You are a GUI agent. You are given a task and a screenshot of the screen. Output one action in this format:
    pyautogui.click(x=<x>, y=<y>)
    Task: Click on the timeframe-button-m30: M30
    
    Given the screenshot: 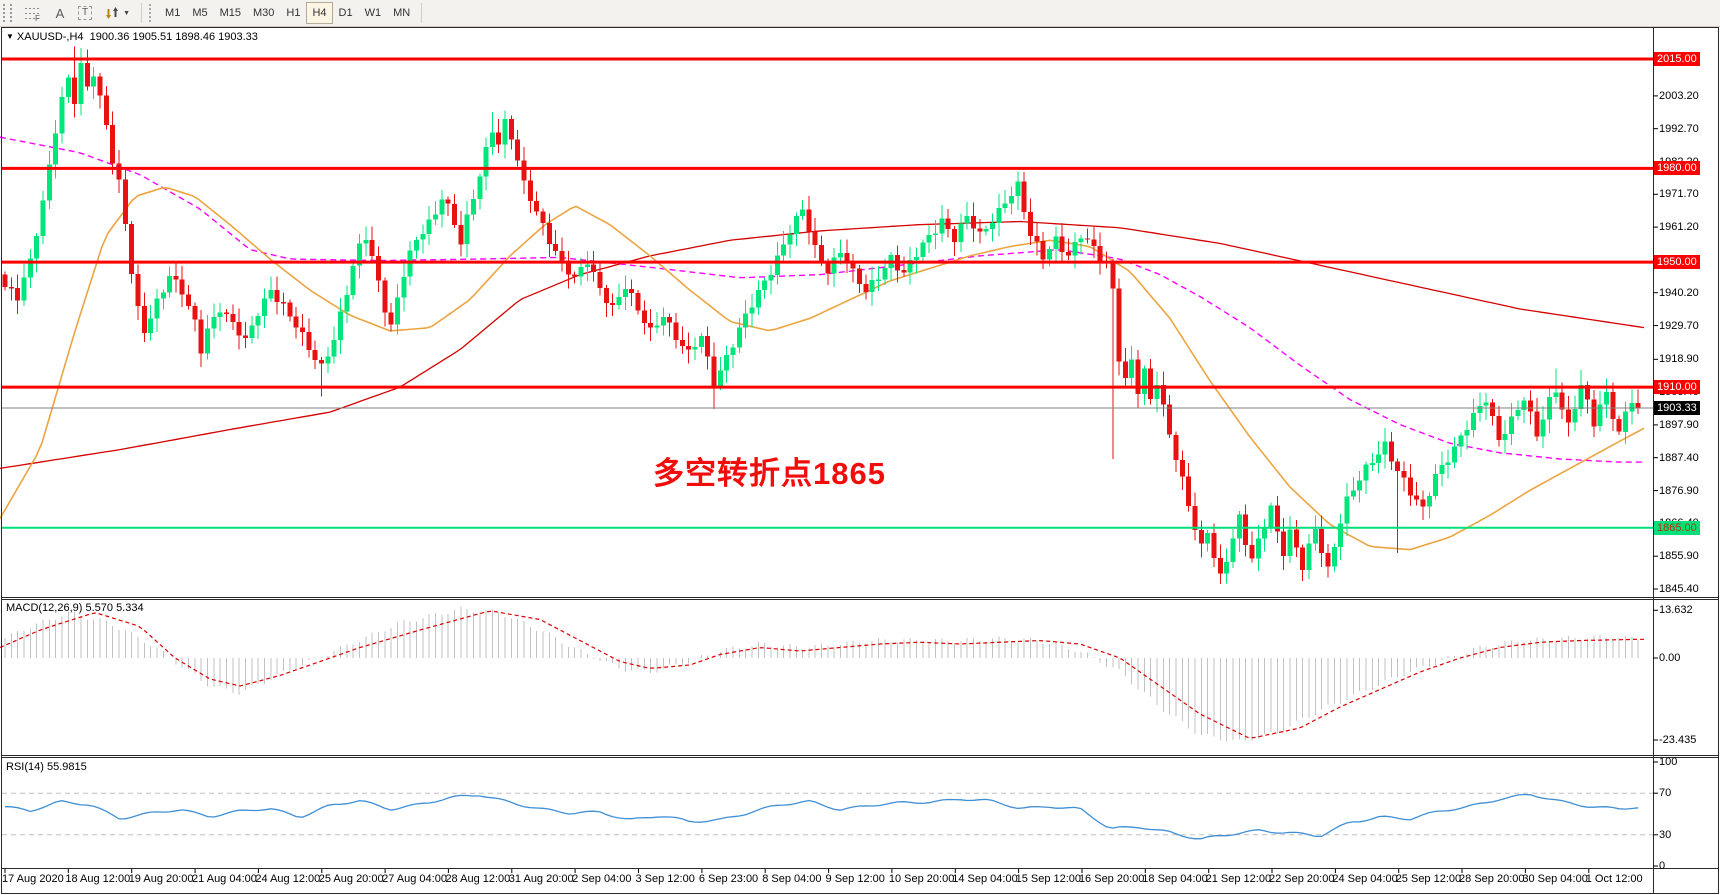 What is the action you would take?
    pyautogui.click(x=263, y=13)
    